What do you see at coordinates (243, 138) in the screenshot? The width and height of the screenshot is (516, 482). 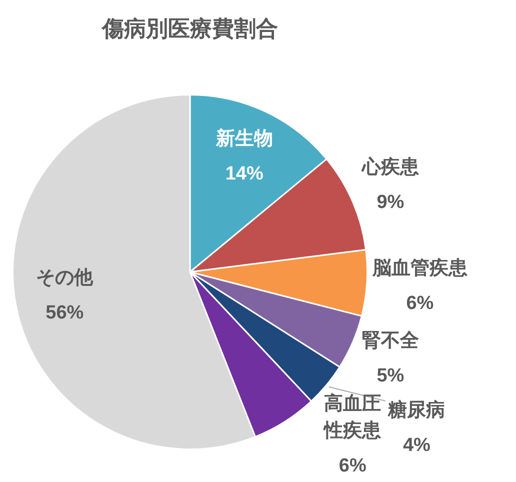 I see `slice-label: 新生物` at bounding box center [243, 138].